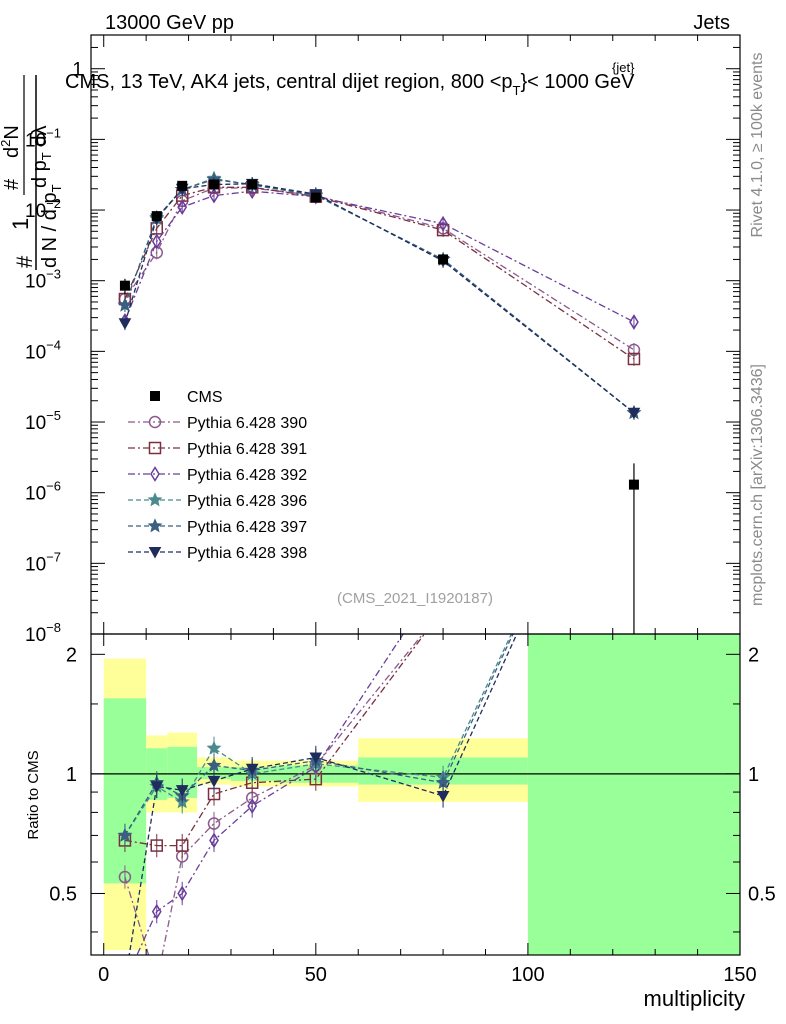 The height and width of the screenshot is (1024, 786). I want to click on legend-entry: Pythia 6.428 397, so click(217, 527).